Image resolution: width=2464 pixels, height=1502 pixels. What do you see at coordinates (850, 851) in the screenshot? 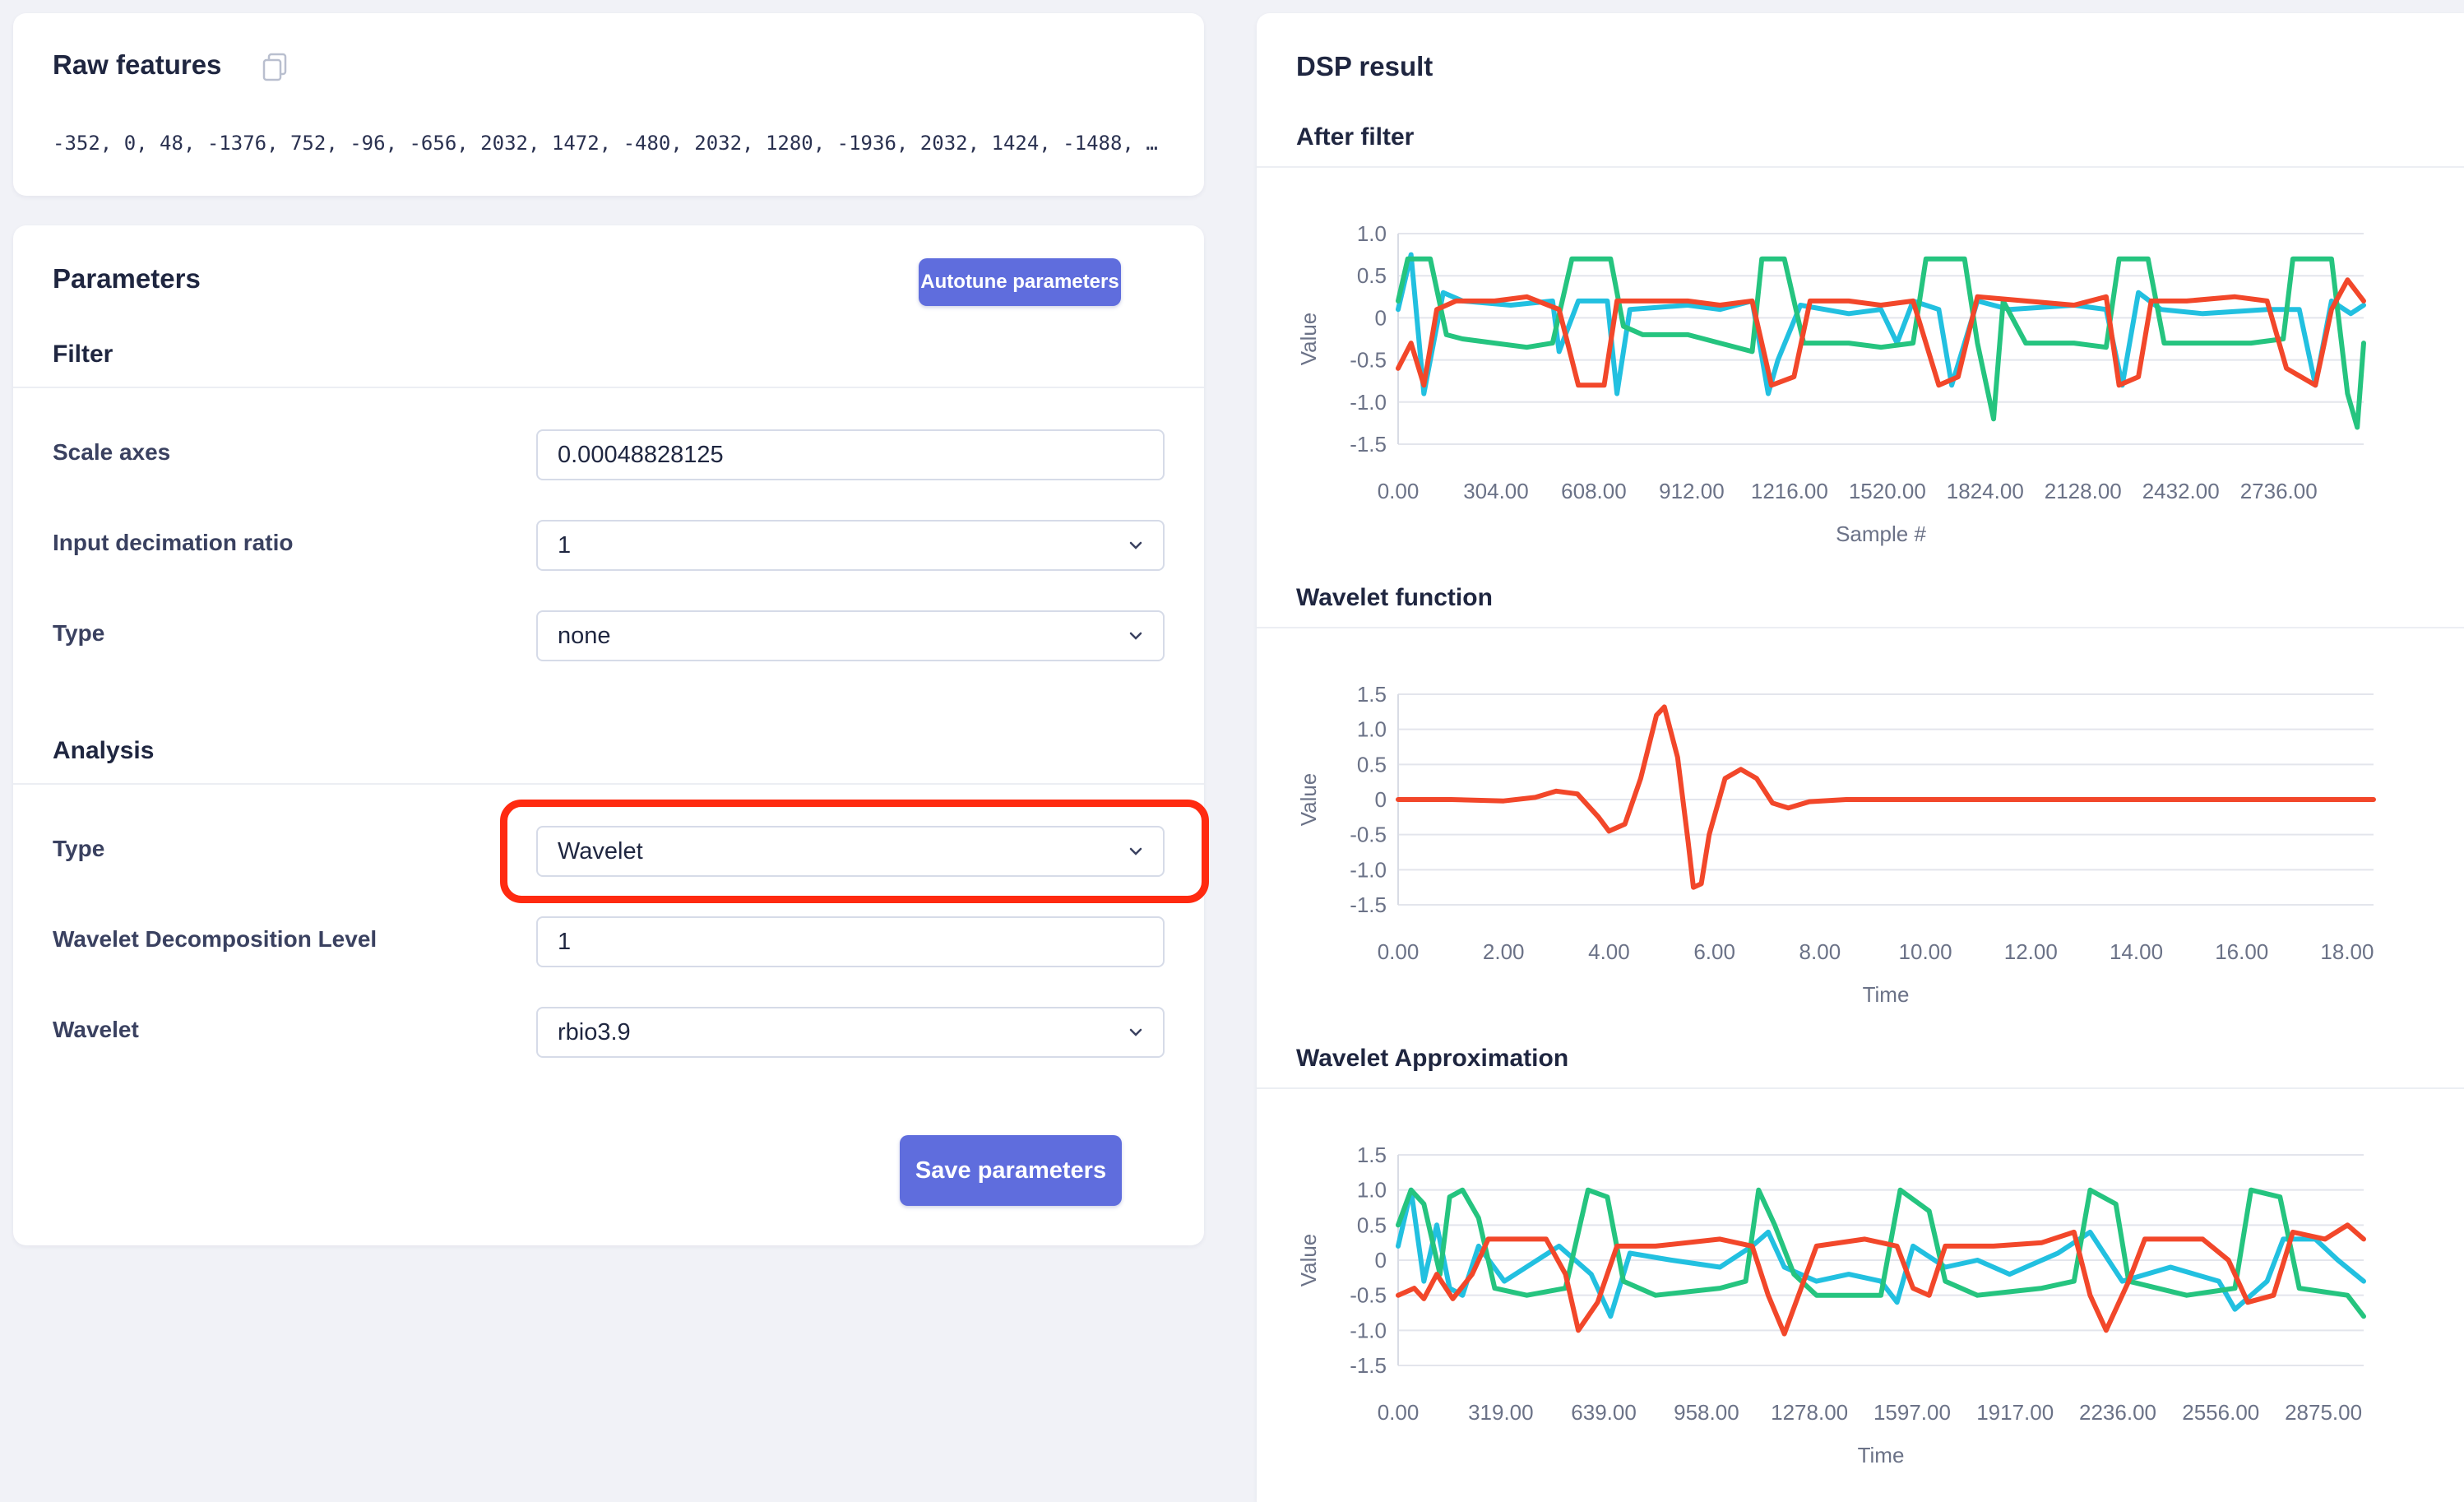
I see `analysis-type-select: Wavelet` at bounding box center [850, 851].